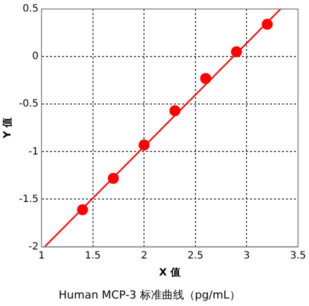 Image resolution: width=309 pixels, height=306 pixels. I want to click on y-tick-label: 0, so click(35, 56).